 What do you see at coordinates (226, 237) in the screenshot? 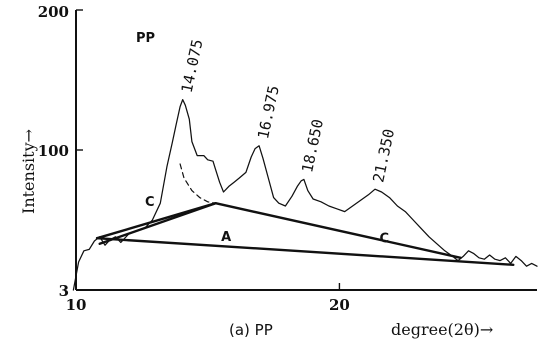
I see `region-label: A` at bounding box center [226, 237].